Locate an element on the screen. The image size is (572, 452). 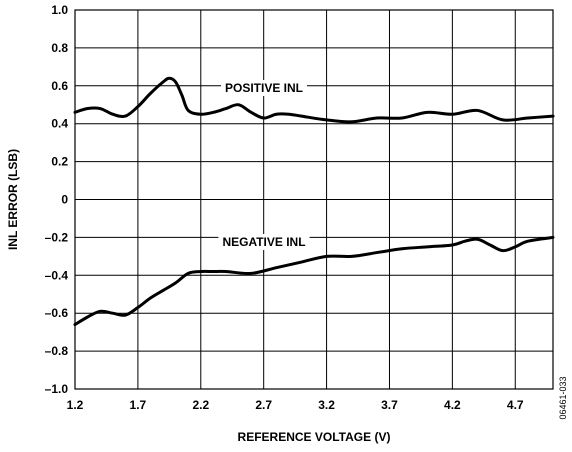
positive-inl-label: POSITIVE INL is located at coordinates (264, 88).